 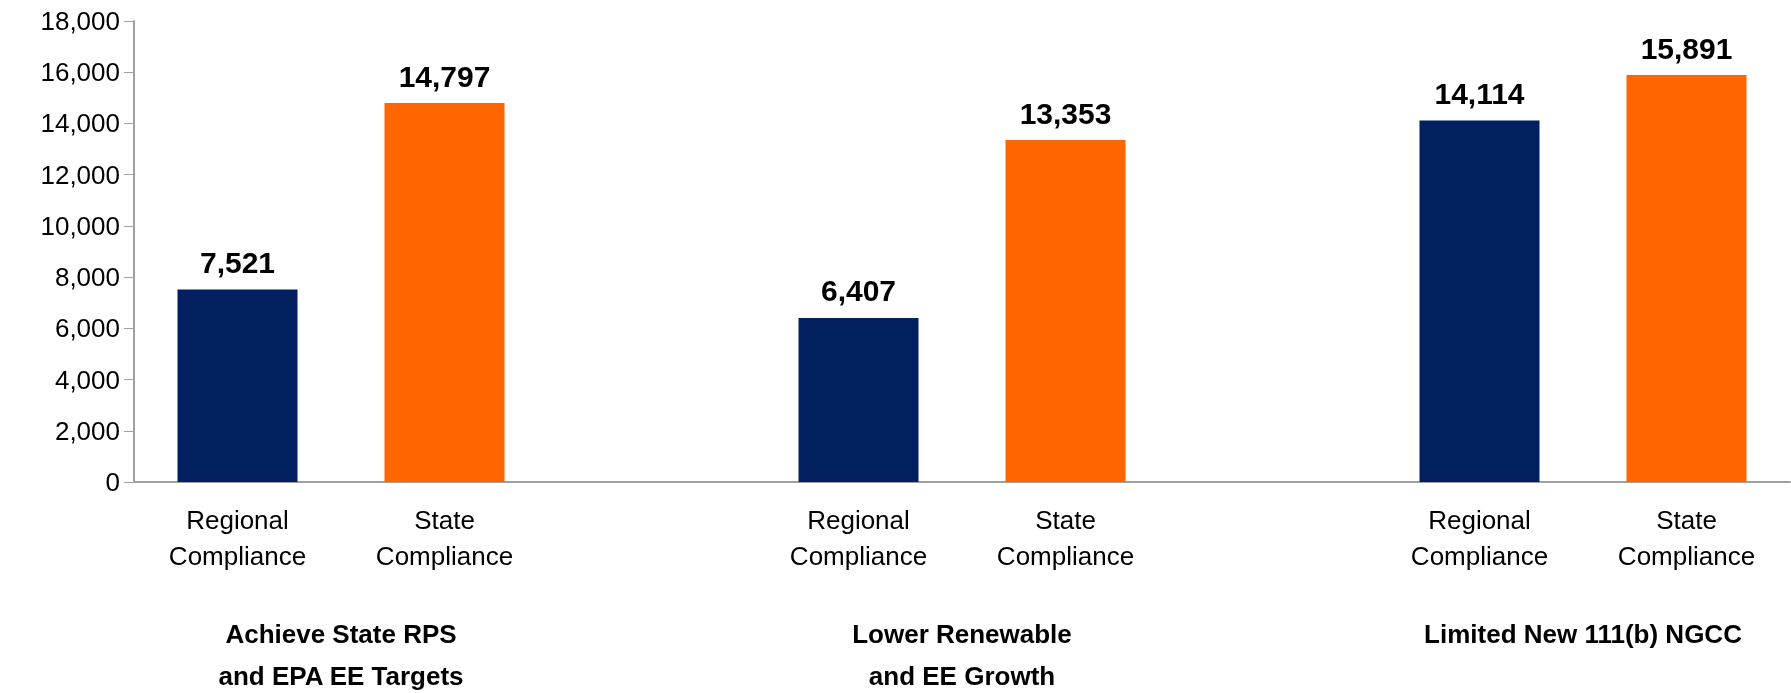 I want to click on y-tick-label: 18,000, so click(x=80, y=21).